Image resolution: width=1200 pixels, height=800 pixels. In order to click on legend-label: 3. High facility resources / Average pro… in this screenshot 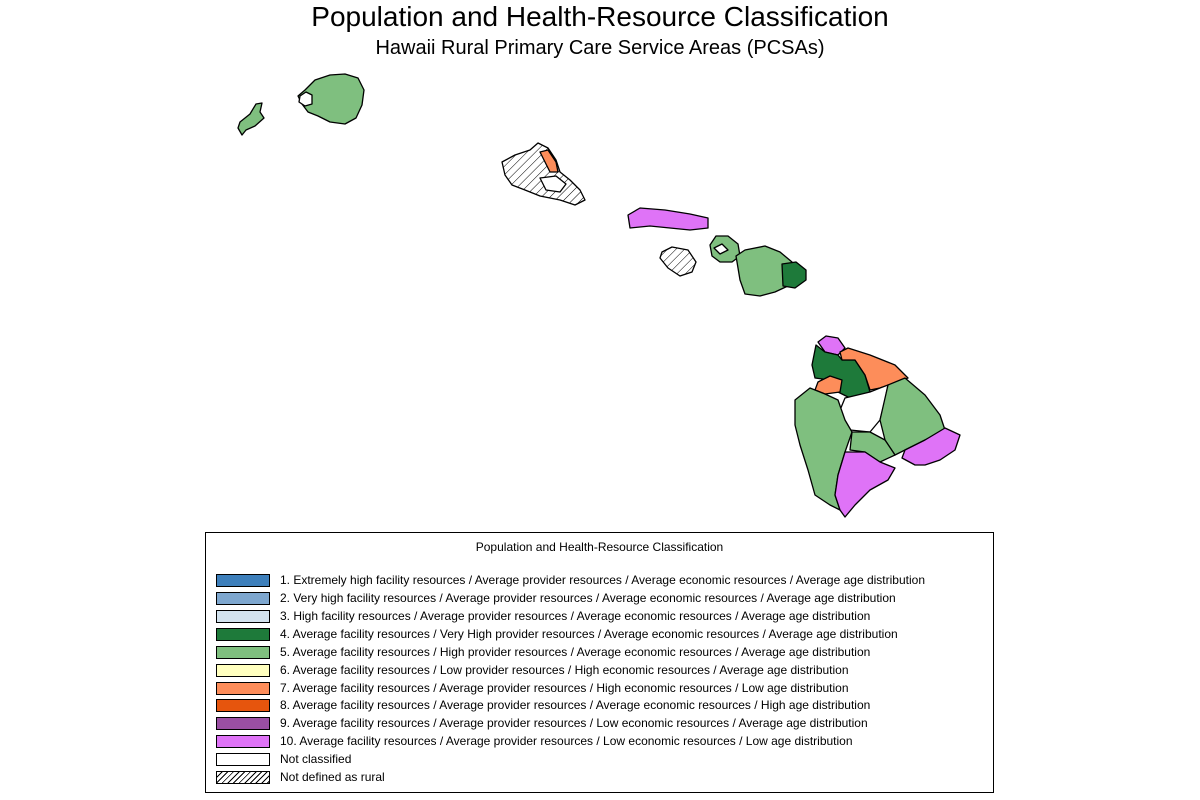, I will do `click(575, 616)`.